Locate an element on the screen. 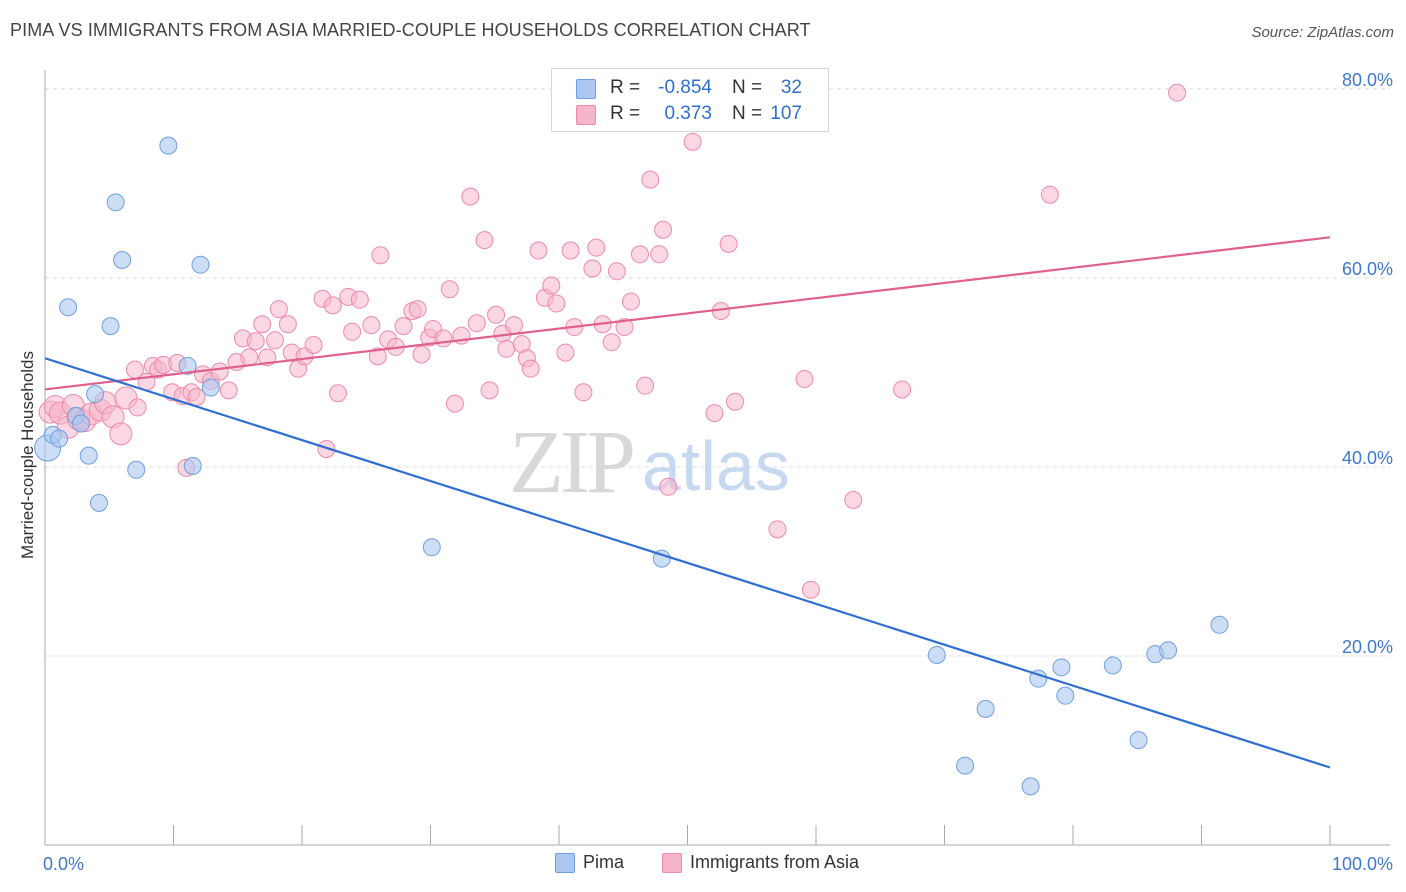  legend-row-asia: R = 0.373 N = 107 is located at coordinates (690, 114).